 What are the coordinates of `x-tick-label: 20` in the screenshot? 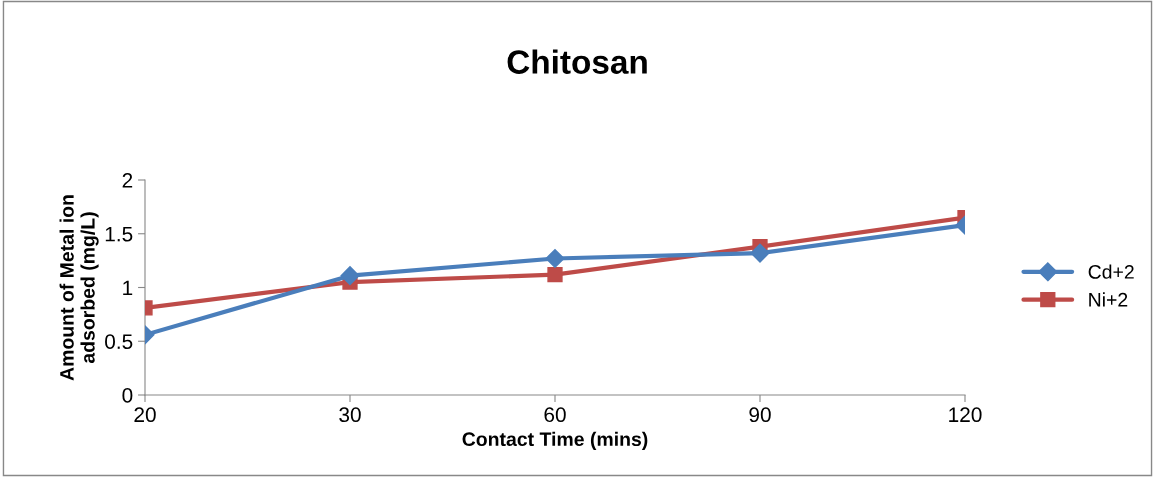 It's located at (145, 415).